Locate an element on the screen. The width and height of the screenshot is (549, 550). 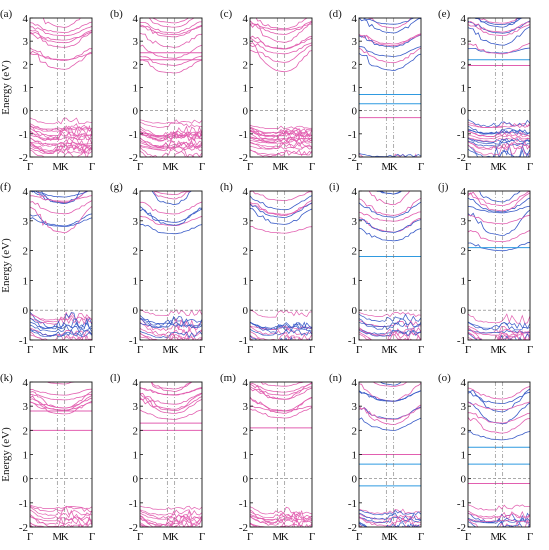
band-panel: -2 -1 0 1 2 3 4 Γ MK Γ (a) Energy (eV) is located at coordinates (47, 90).